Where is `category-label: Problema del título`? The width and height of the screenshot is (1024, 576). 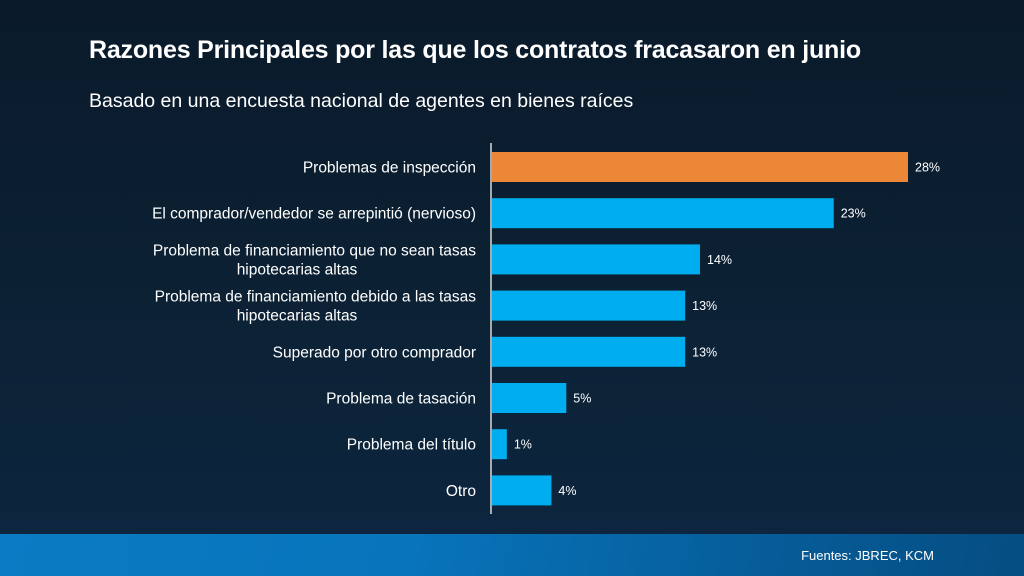 category-label: Problema del título is located at coordinates (411, 445).